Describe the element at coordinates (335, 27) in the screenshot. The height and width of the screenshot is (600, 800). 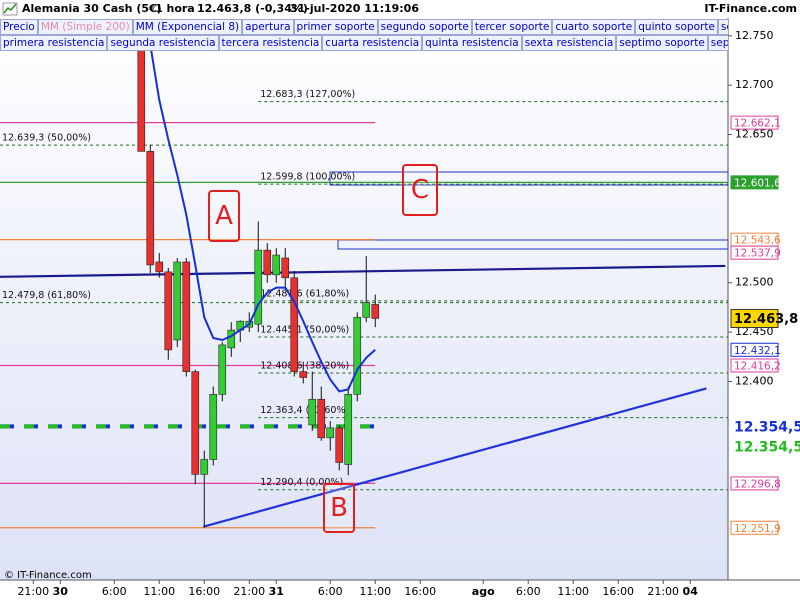
I see `toolbar-button: primer soporte` at that location.